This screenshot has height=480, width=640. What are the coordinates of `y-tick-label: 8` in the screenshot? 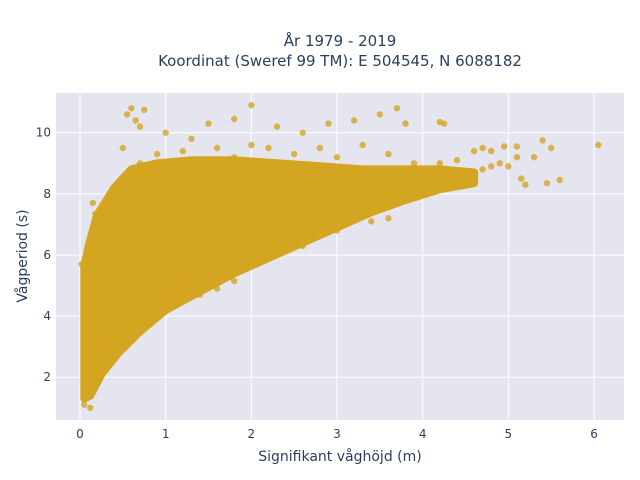 It's located at (47, 194).